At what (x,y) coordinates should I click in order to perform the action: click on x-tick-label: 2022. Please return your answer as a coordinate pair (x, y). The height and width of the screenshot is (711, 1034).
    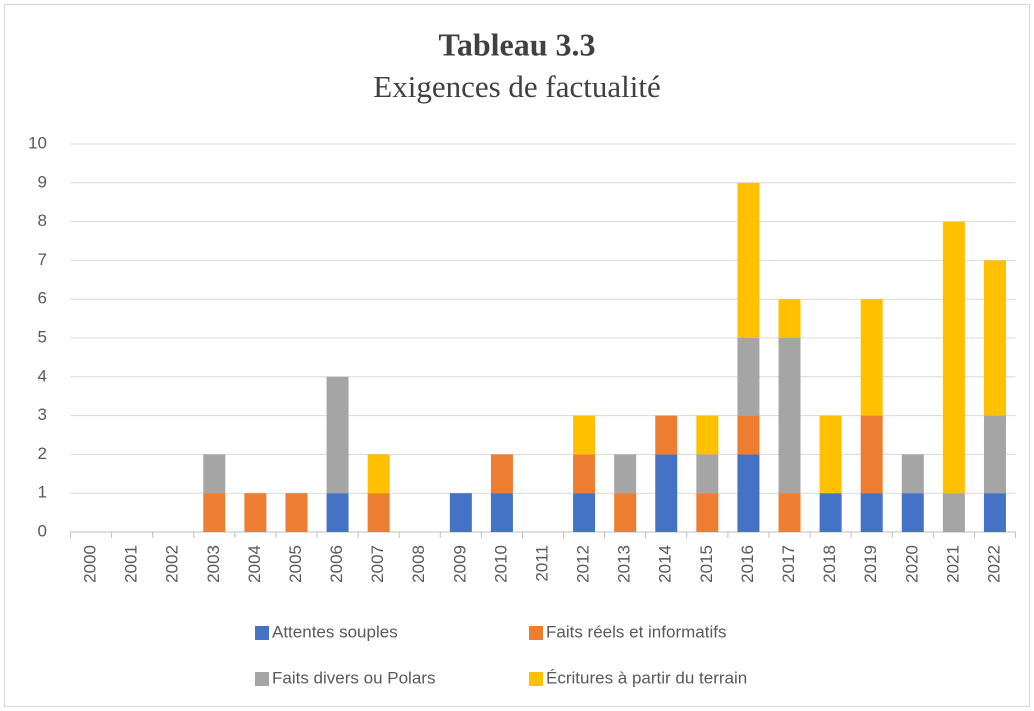
    Looking at the image, I should click on (993, 564).